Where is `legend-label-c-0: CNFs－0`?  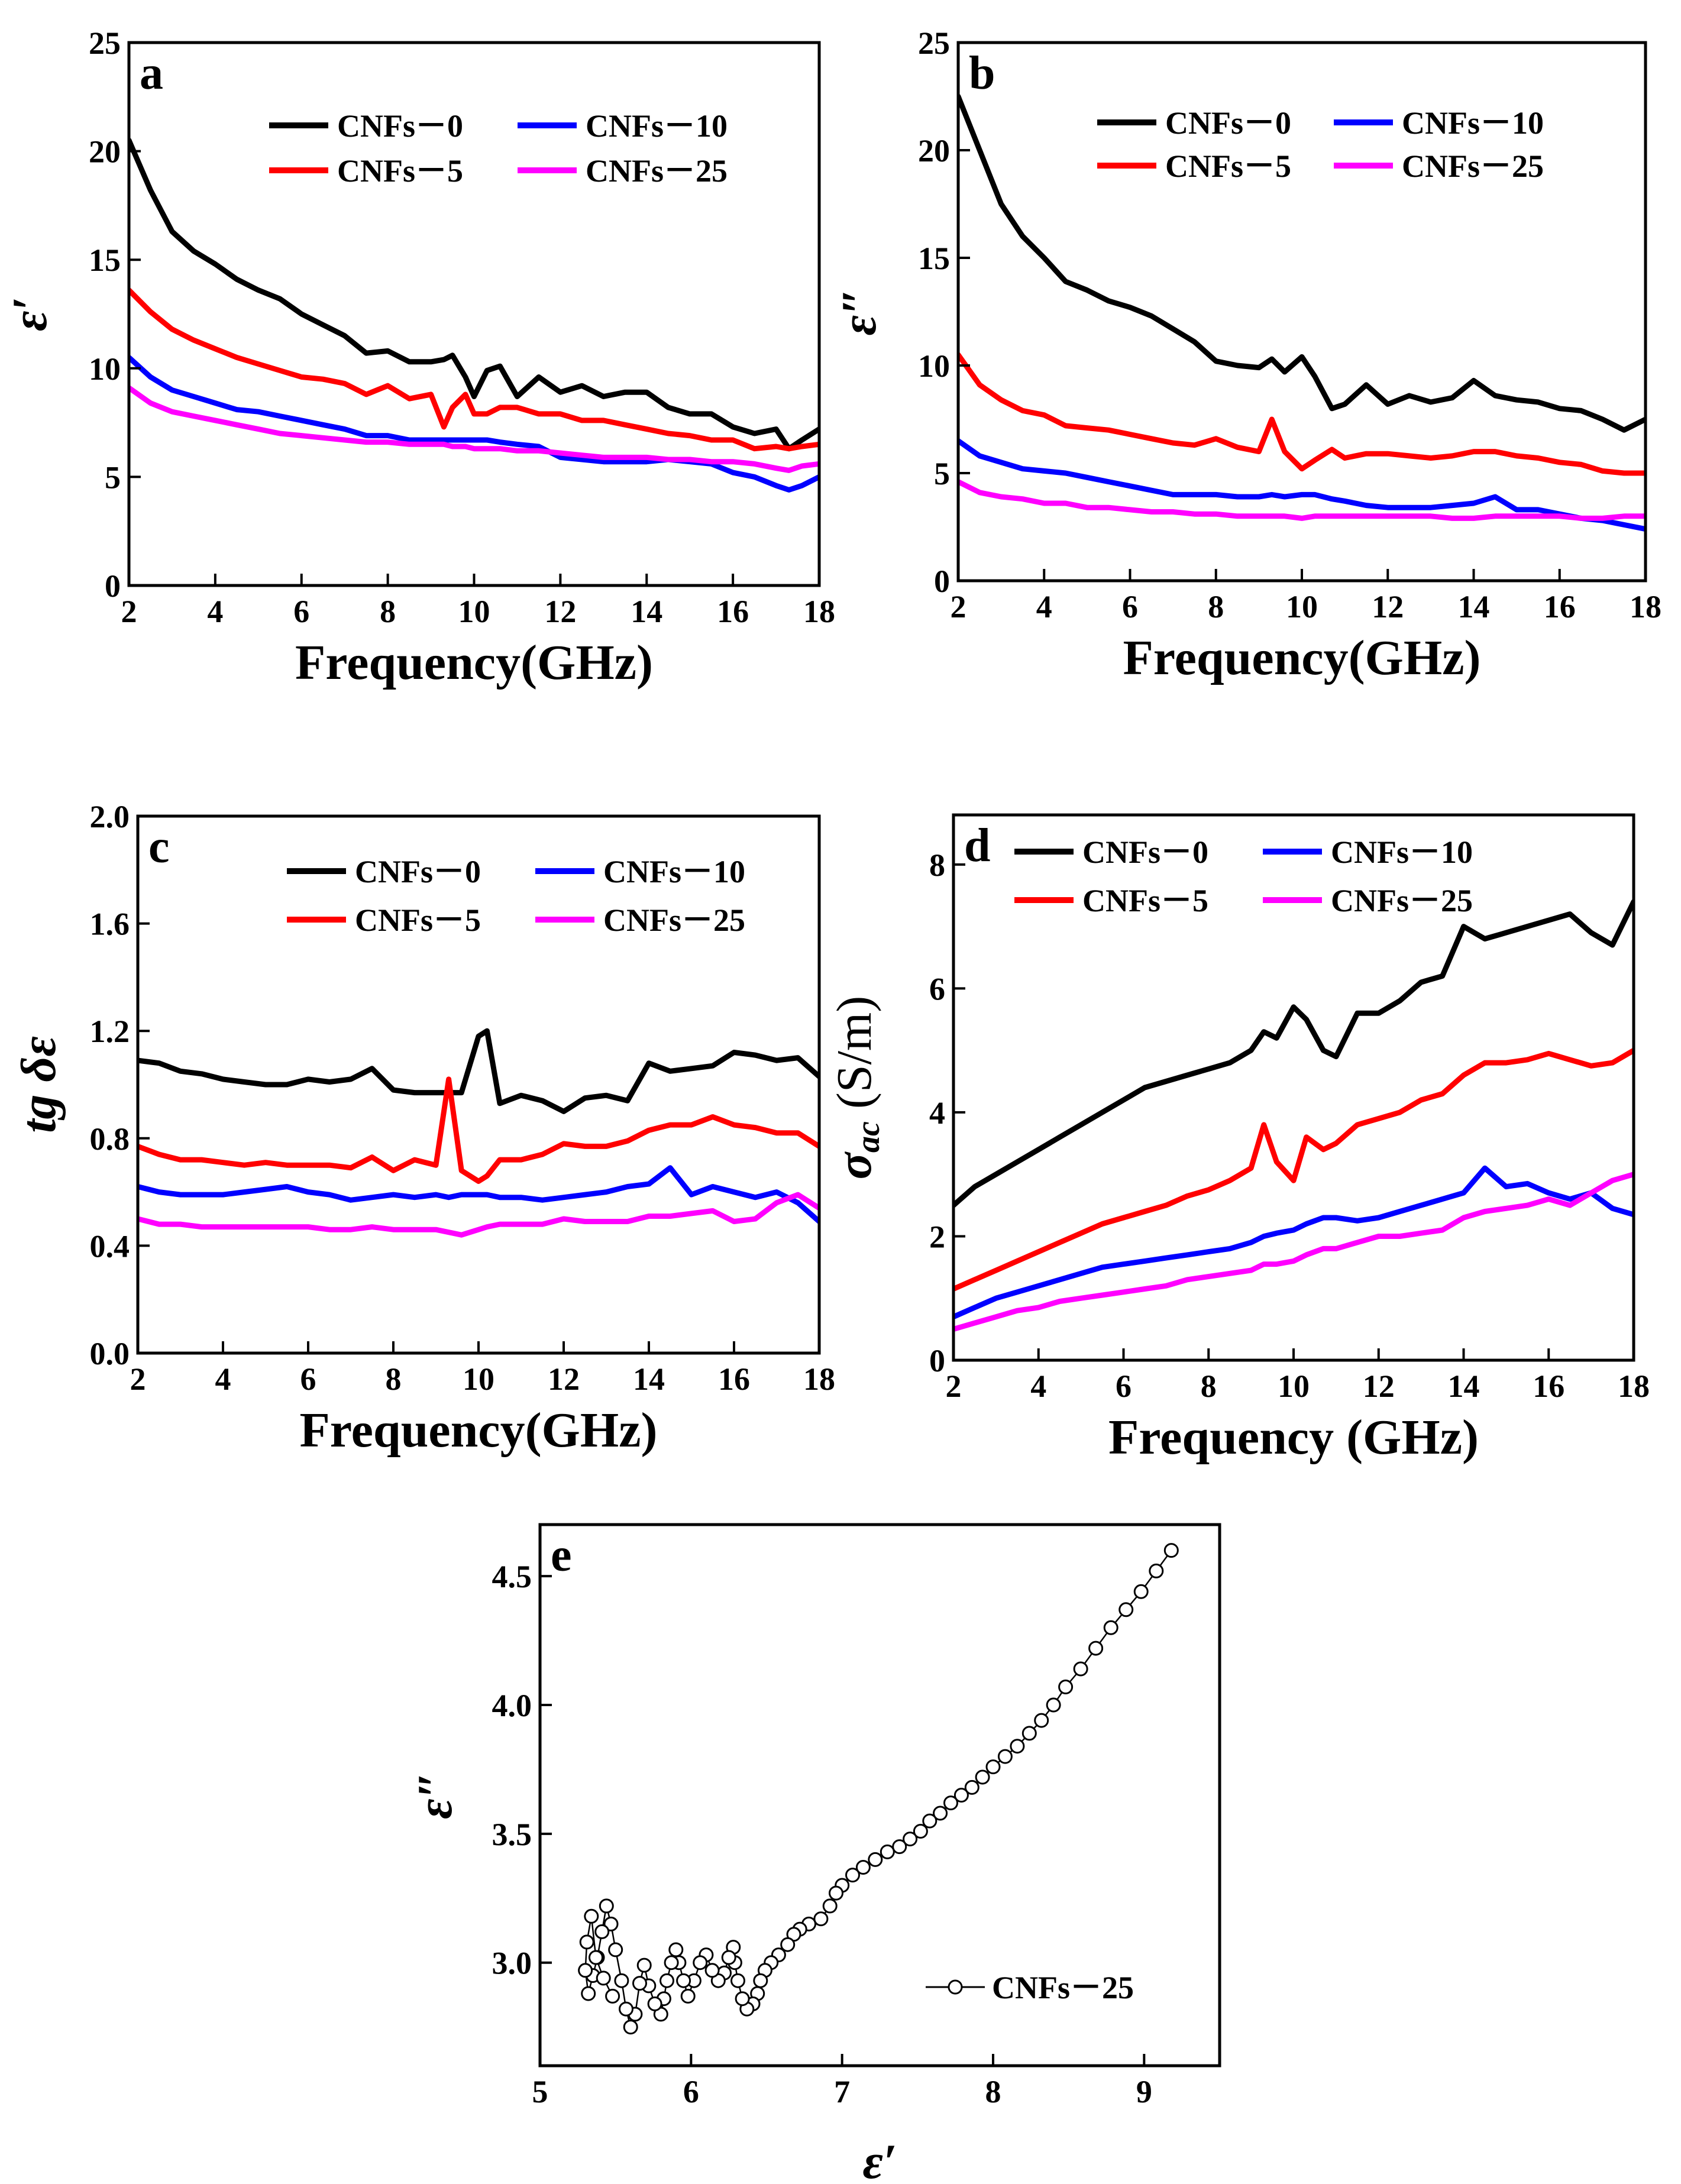 legend-label-c-0: CNFs－0 is located at coordinates (418, 871).